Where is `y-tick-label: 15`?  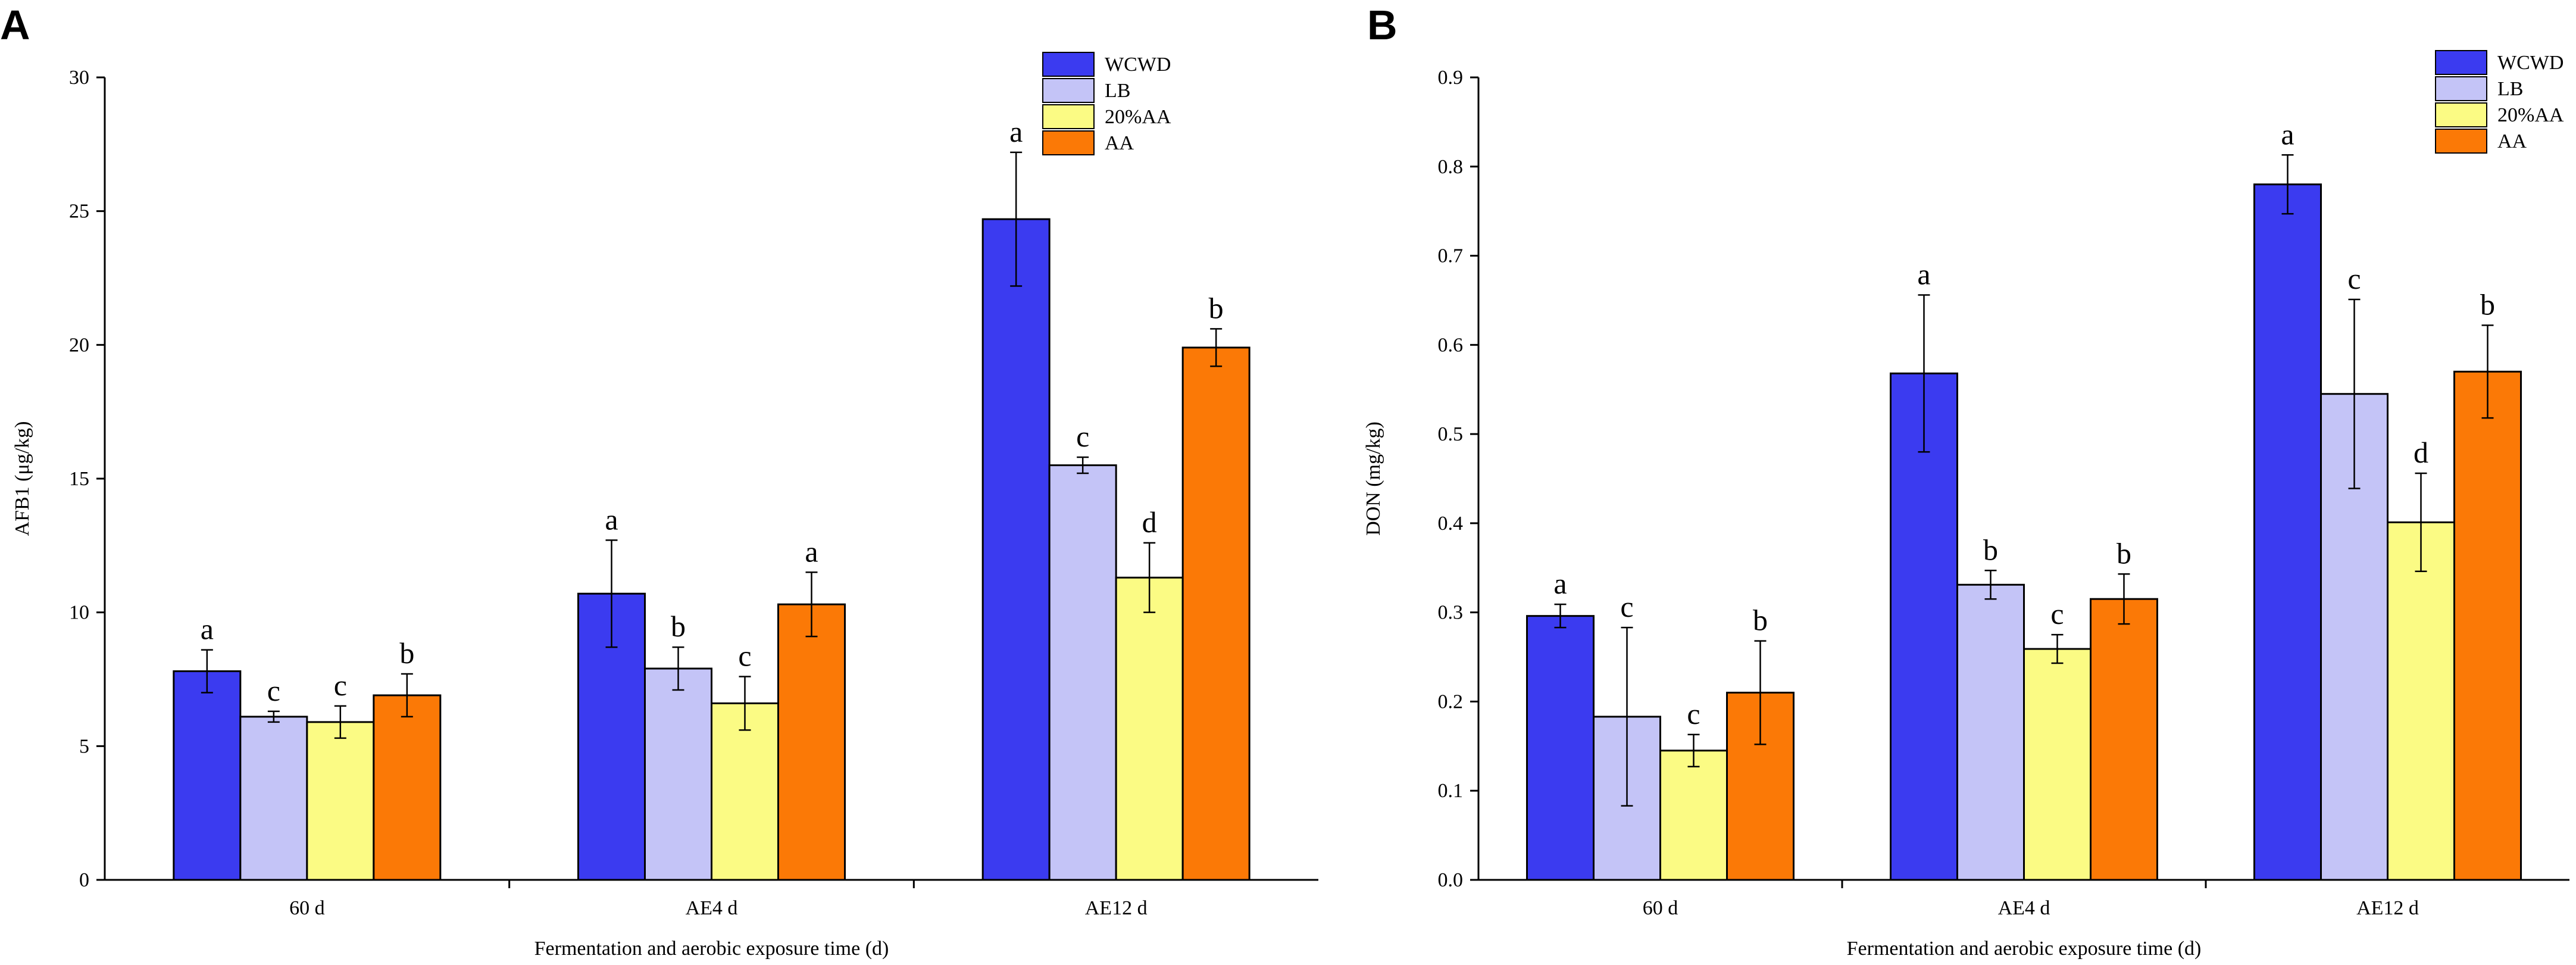 y-tick-label: 15 is located at coordinates (79, 479).